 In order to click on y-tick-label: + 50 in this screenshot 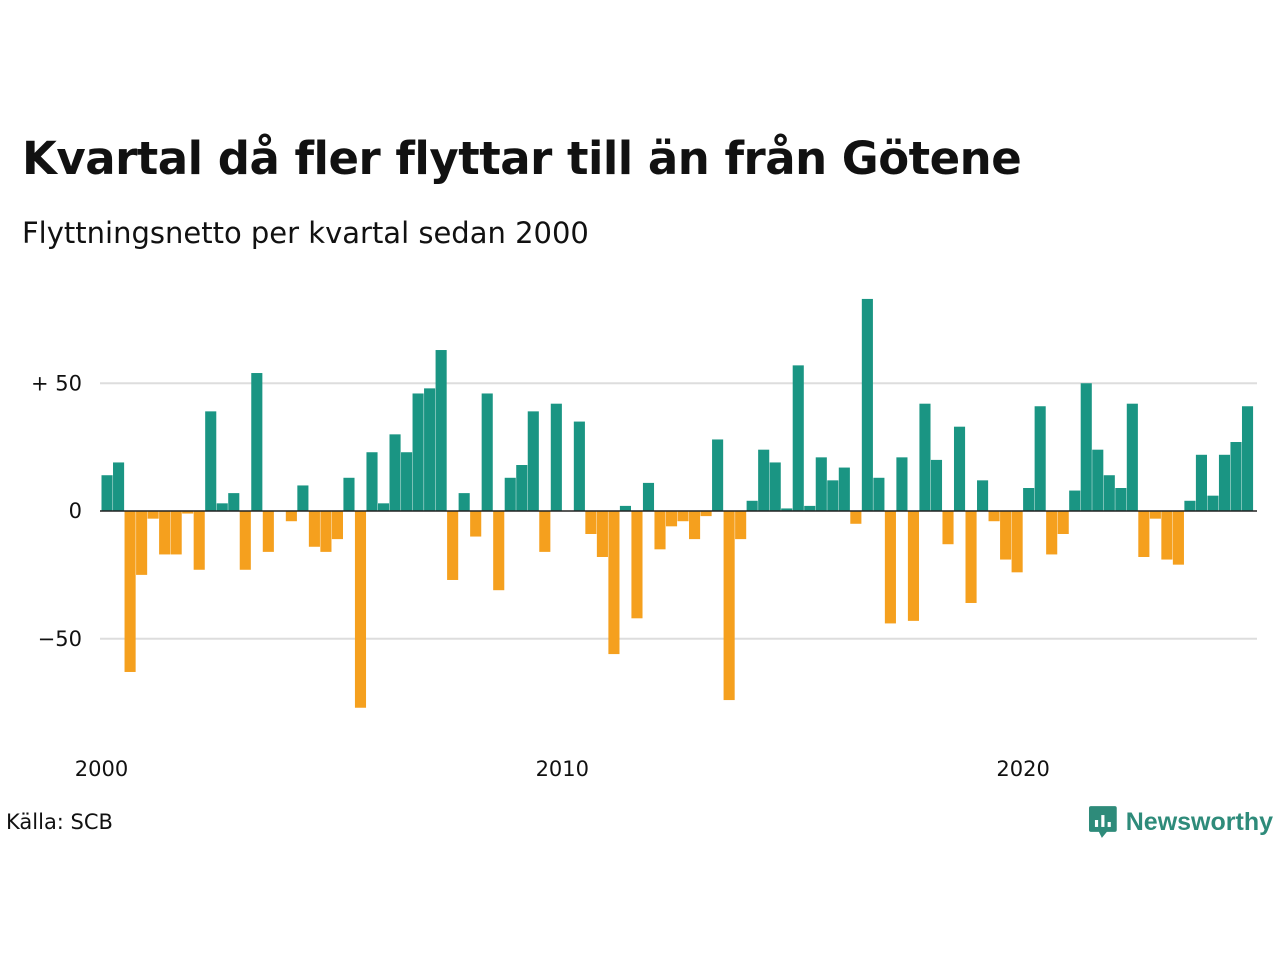, I will do `click(56, 383)`.